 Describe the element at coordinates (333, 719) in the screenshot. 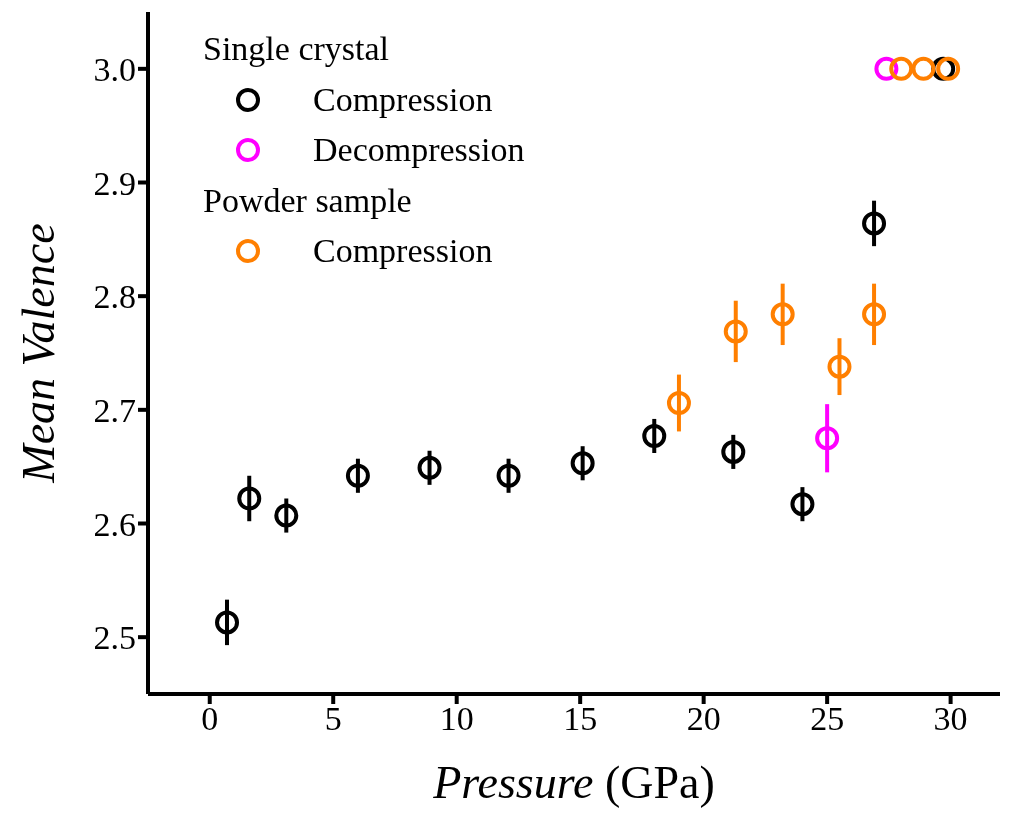

I see `x-tick-label: 5` at that location.